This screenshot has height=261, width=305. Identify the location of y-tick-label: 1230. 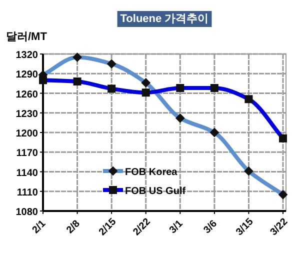
(27, 114).